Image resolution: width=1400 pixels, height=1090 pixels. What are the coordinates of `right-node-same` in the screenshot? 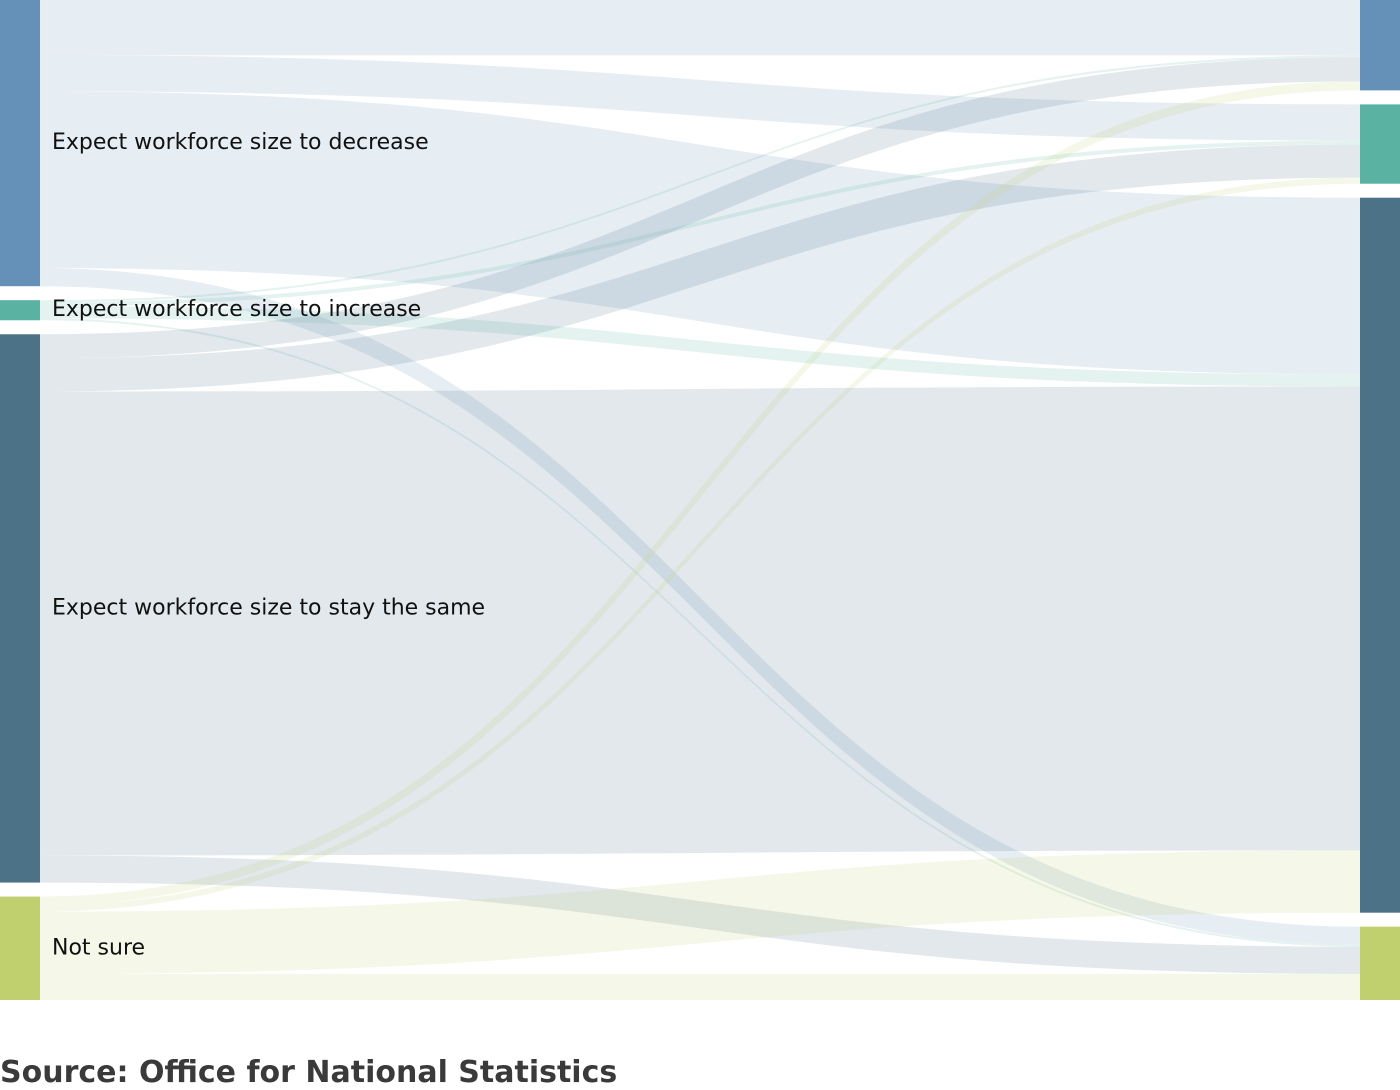 It's located at (1380, 555).